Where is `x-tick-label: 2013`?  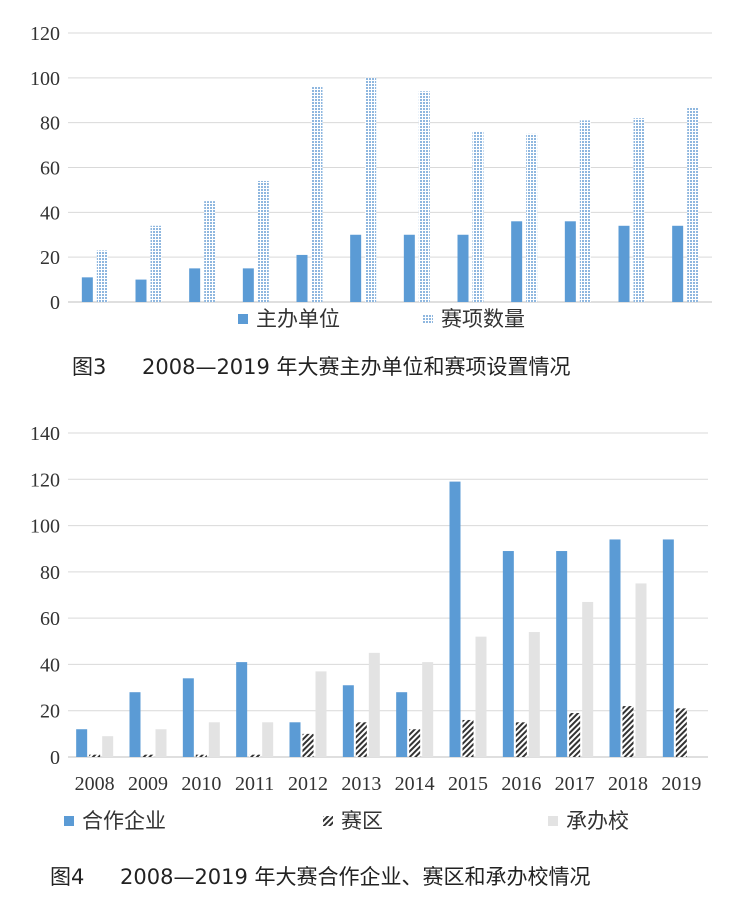 x-tick-label: 2013 is located at coordinates (361, 784).